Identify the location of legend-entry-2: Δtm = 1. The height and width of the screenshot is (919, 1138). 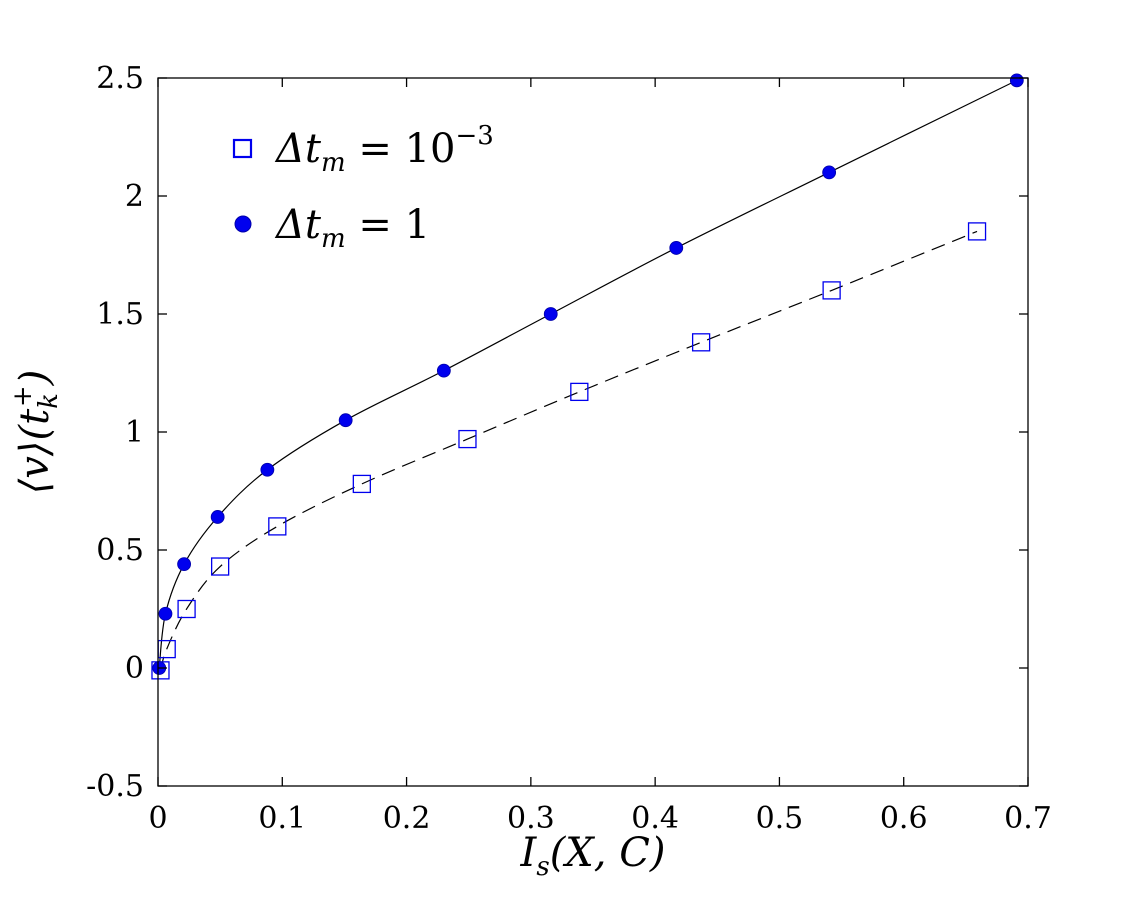
(352, 228).